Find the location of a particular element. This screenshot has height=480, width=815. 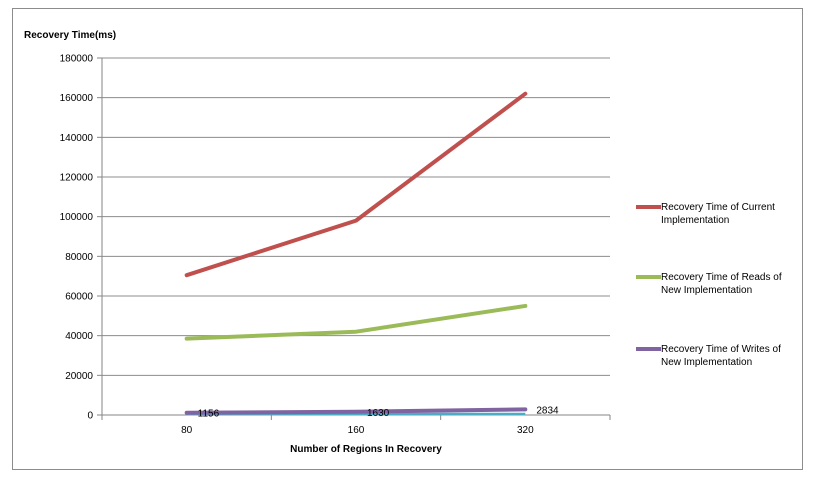

y-tick-label: 20000 is located at coordinates (79, 376).